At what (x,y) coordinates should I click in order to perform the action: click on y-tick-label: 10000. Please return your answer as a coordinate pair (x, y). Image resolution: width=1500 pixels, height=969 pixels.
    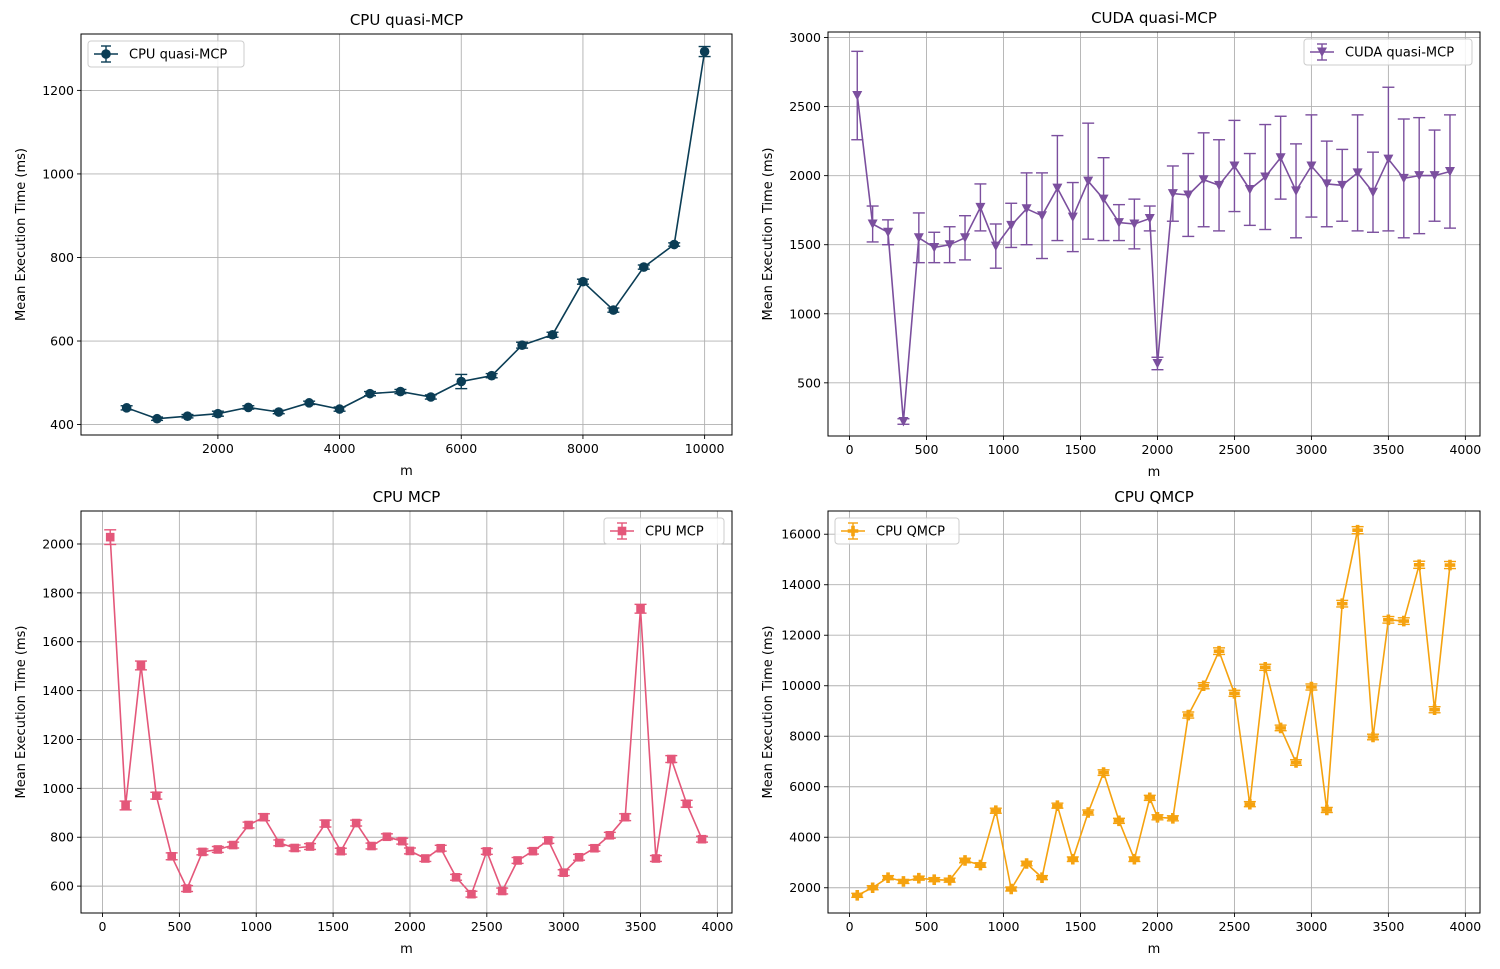
    Looking at the image, I should click on (801, 685).